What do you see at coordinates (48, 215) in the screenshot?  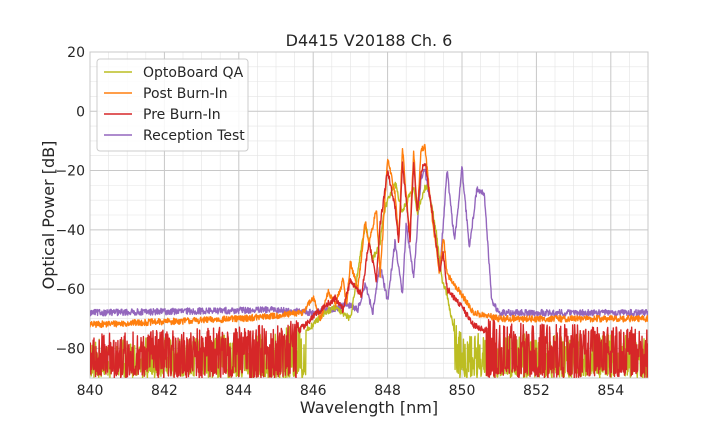 I see `y-axis-label: Optical Power [dB]` at bounding box center [48, 215].